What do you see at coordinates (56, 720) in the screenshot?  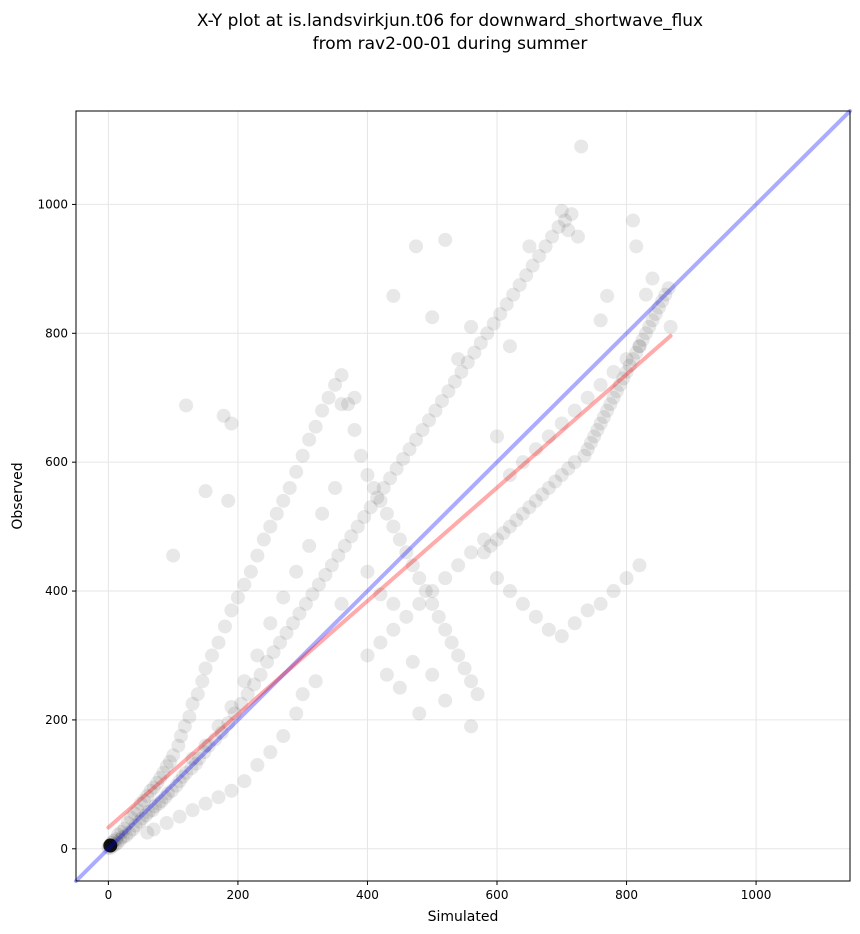 I see `y-tick-label: 200` at bounding box center [56, 720].